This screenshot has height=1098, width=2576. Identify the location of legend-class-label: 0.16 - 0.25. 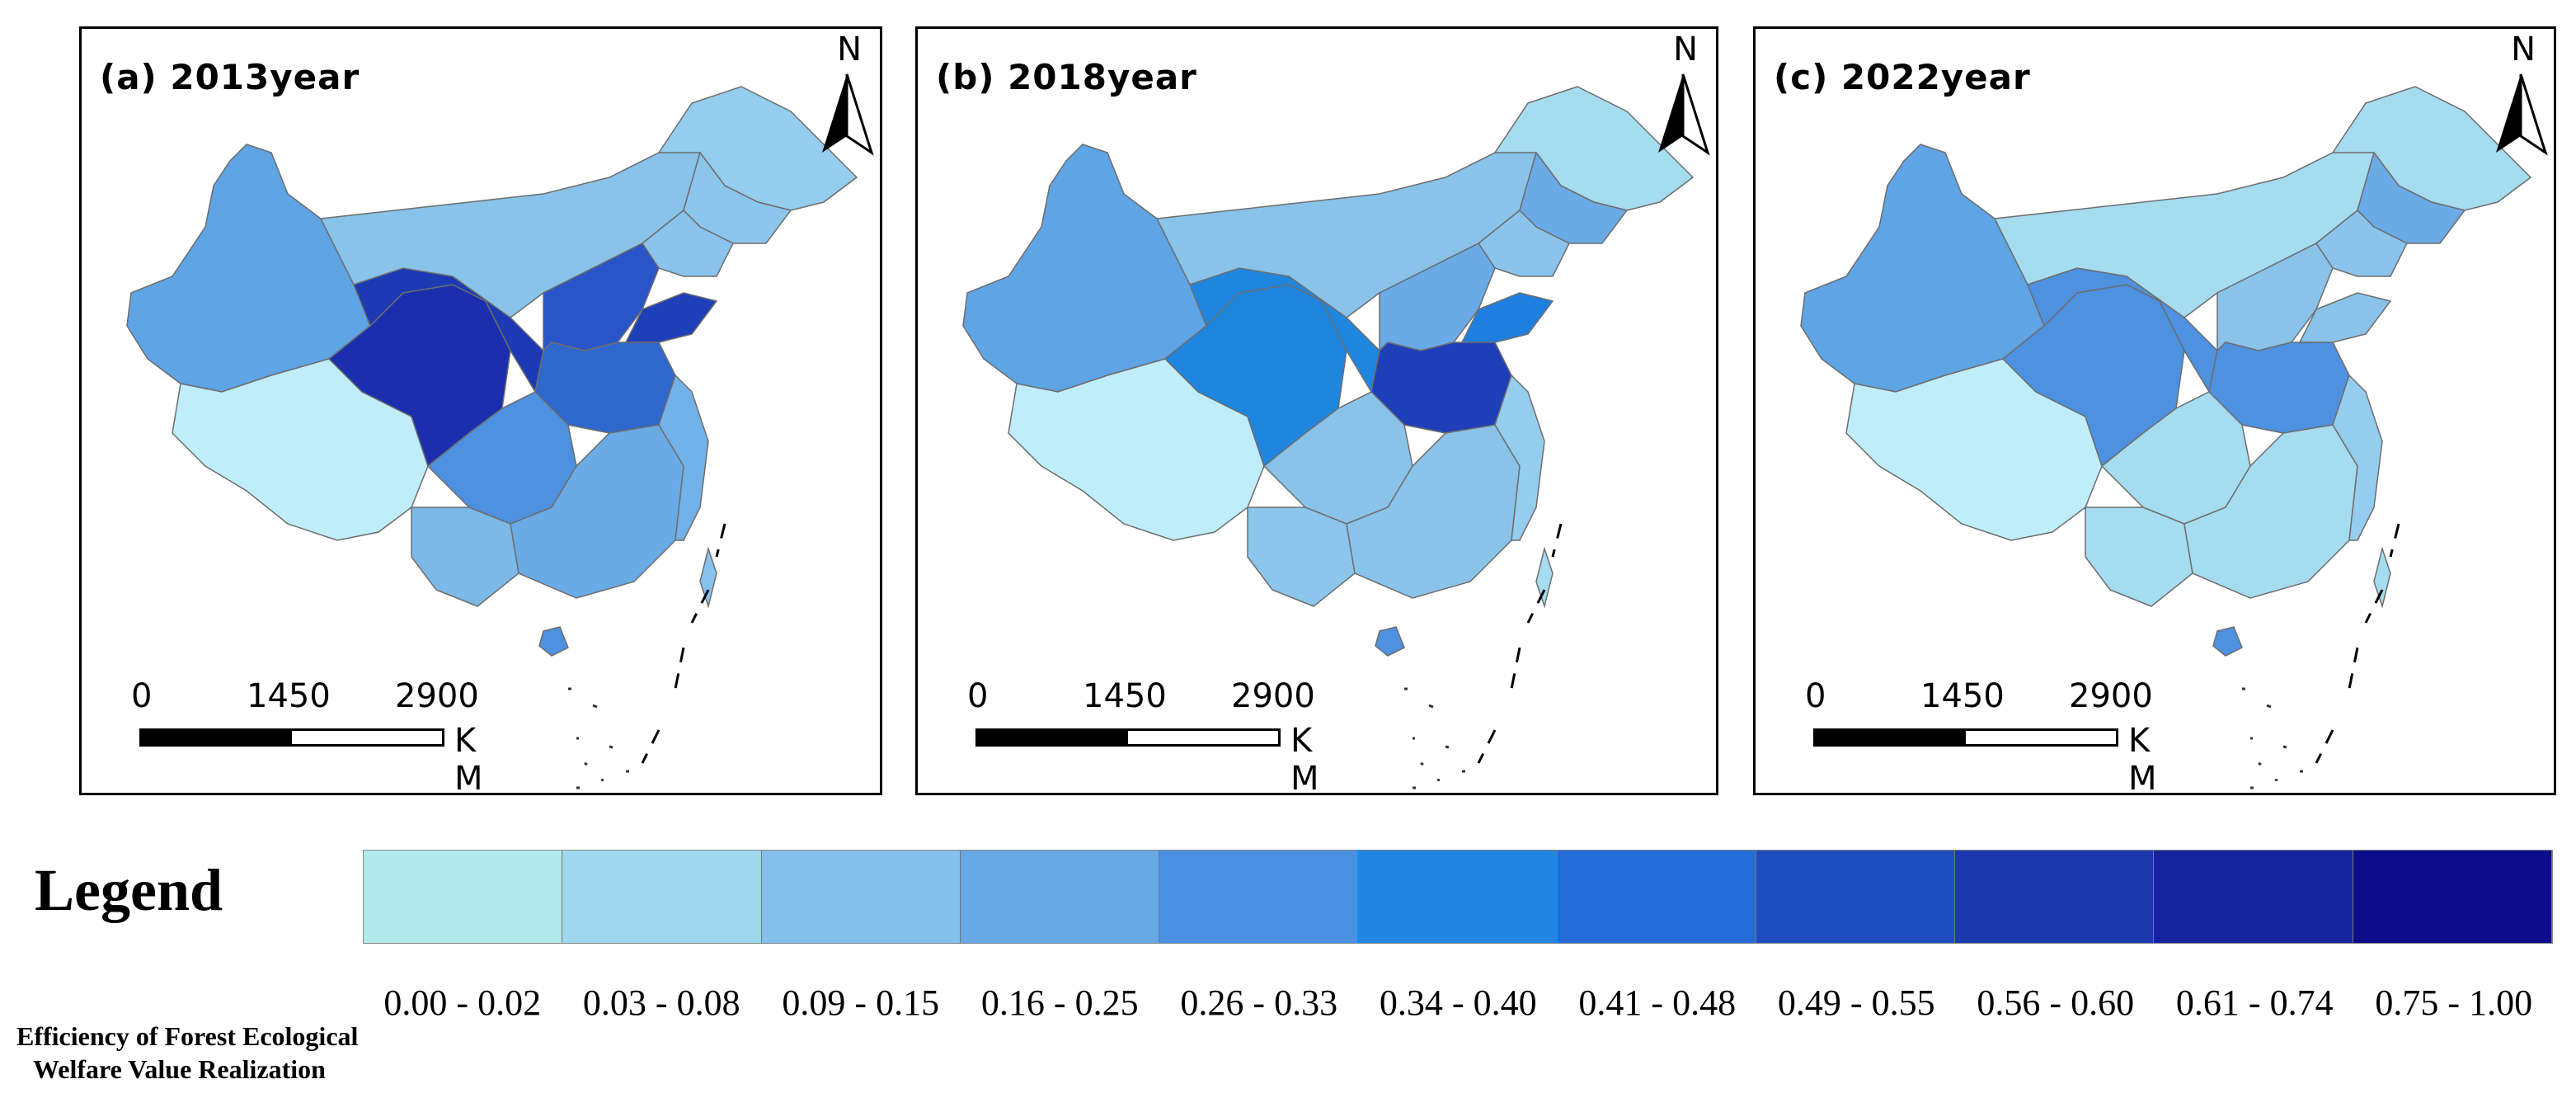
(1059, 1003).